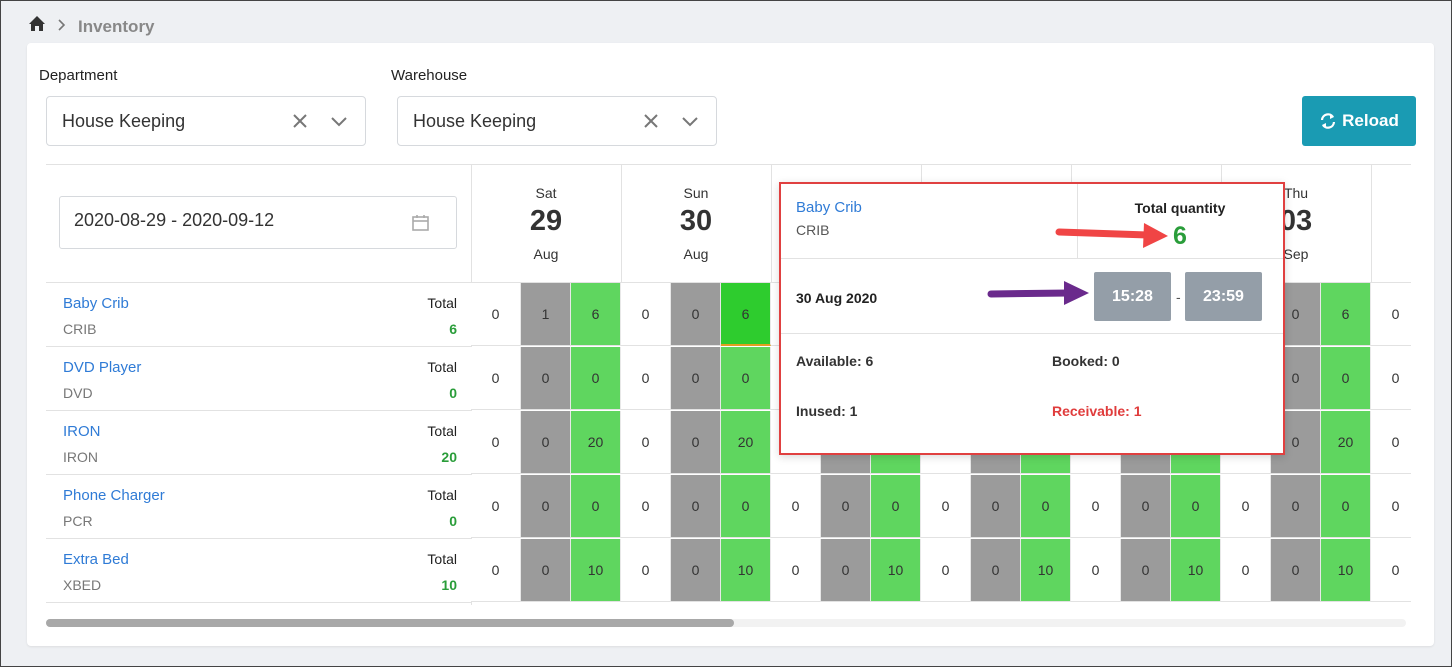  What do you see at coordinates (829, 207) in the screenshot?
I see `popup-item-name: Baby Crib` at bounding box center [829, 207].